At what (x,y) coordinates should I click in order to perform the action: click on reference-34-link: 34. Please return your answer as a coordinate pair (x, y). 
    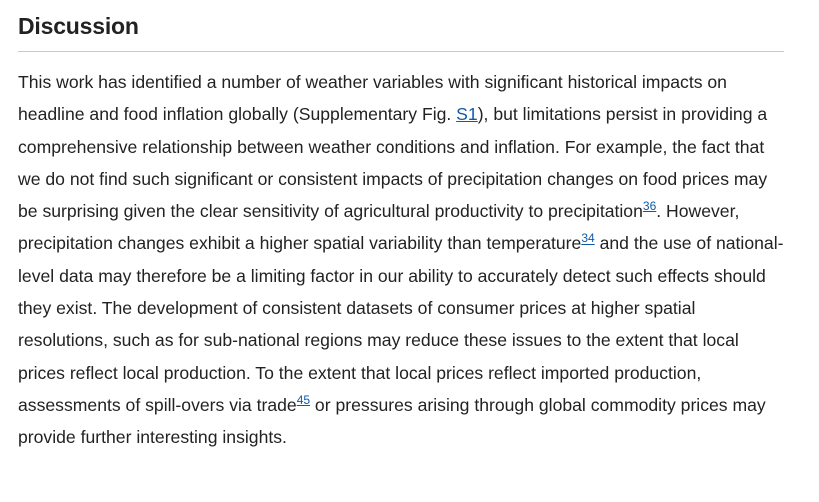
    Looking at the image, I should click on (588, 238).